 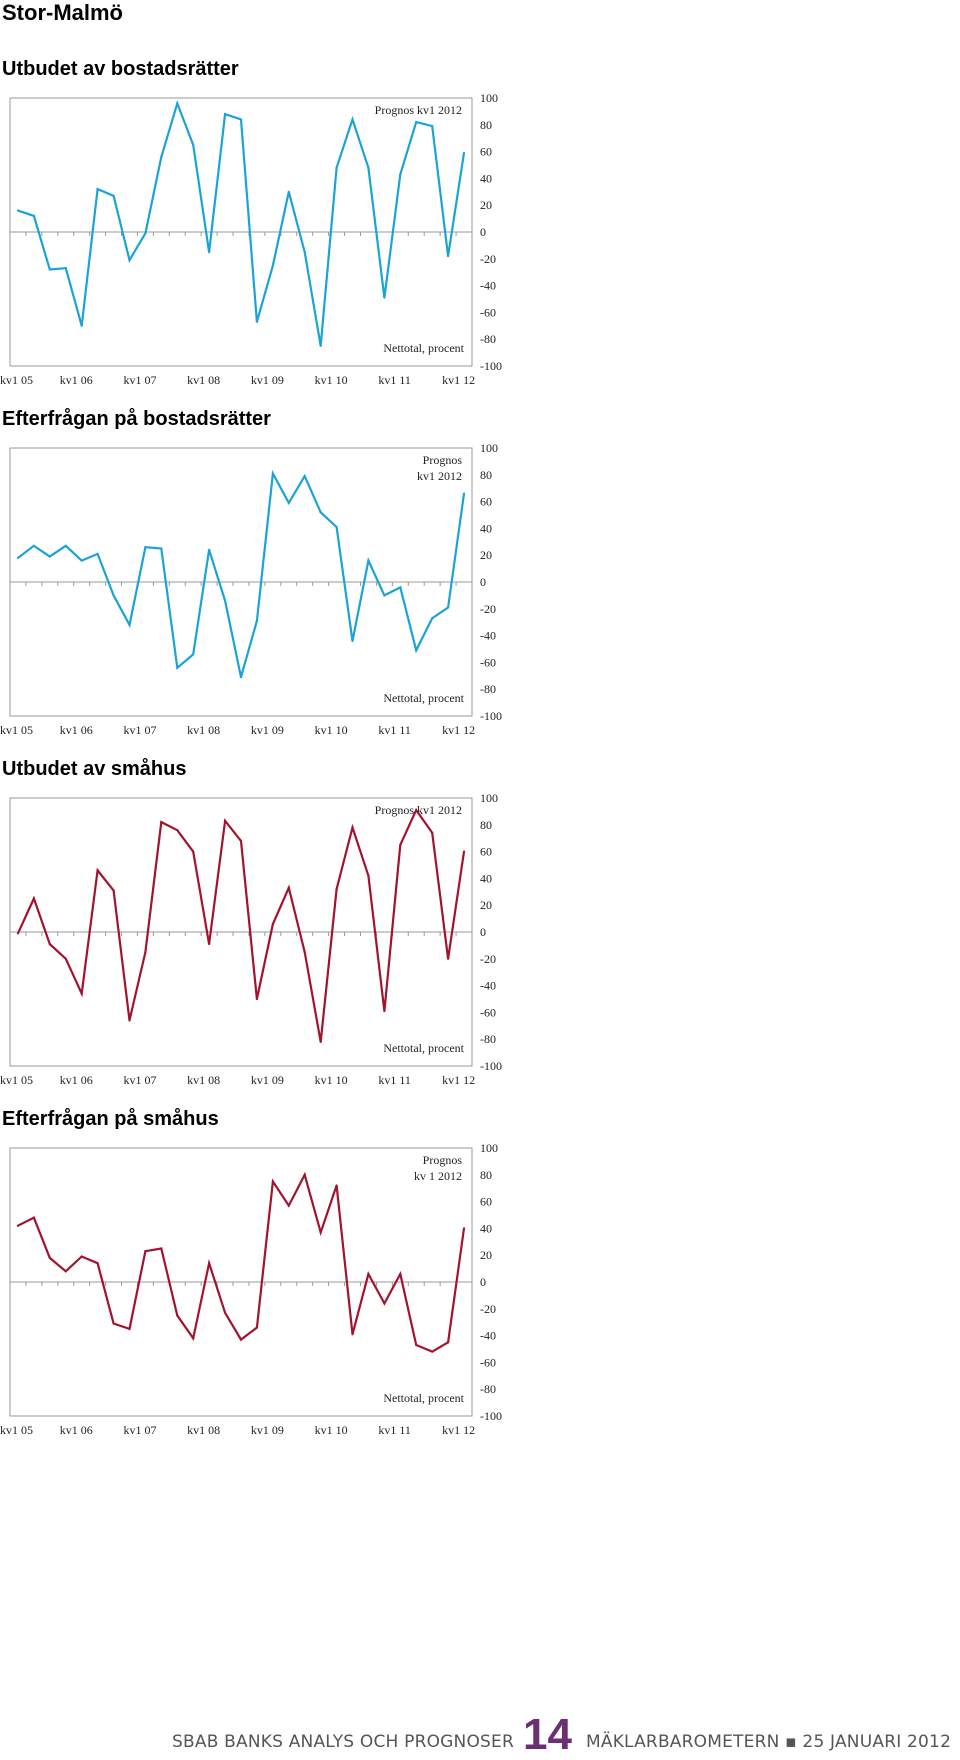 What do you see at coordinates (488, 636) in the screenshot?
I see `y-tick-label: -40` at bounding box center [488, 636].